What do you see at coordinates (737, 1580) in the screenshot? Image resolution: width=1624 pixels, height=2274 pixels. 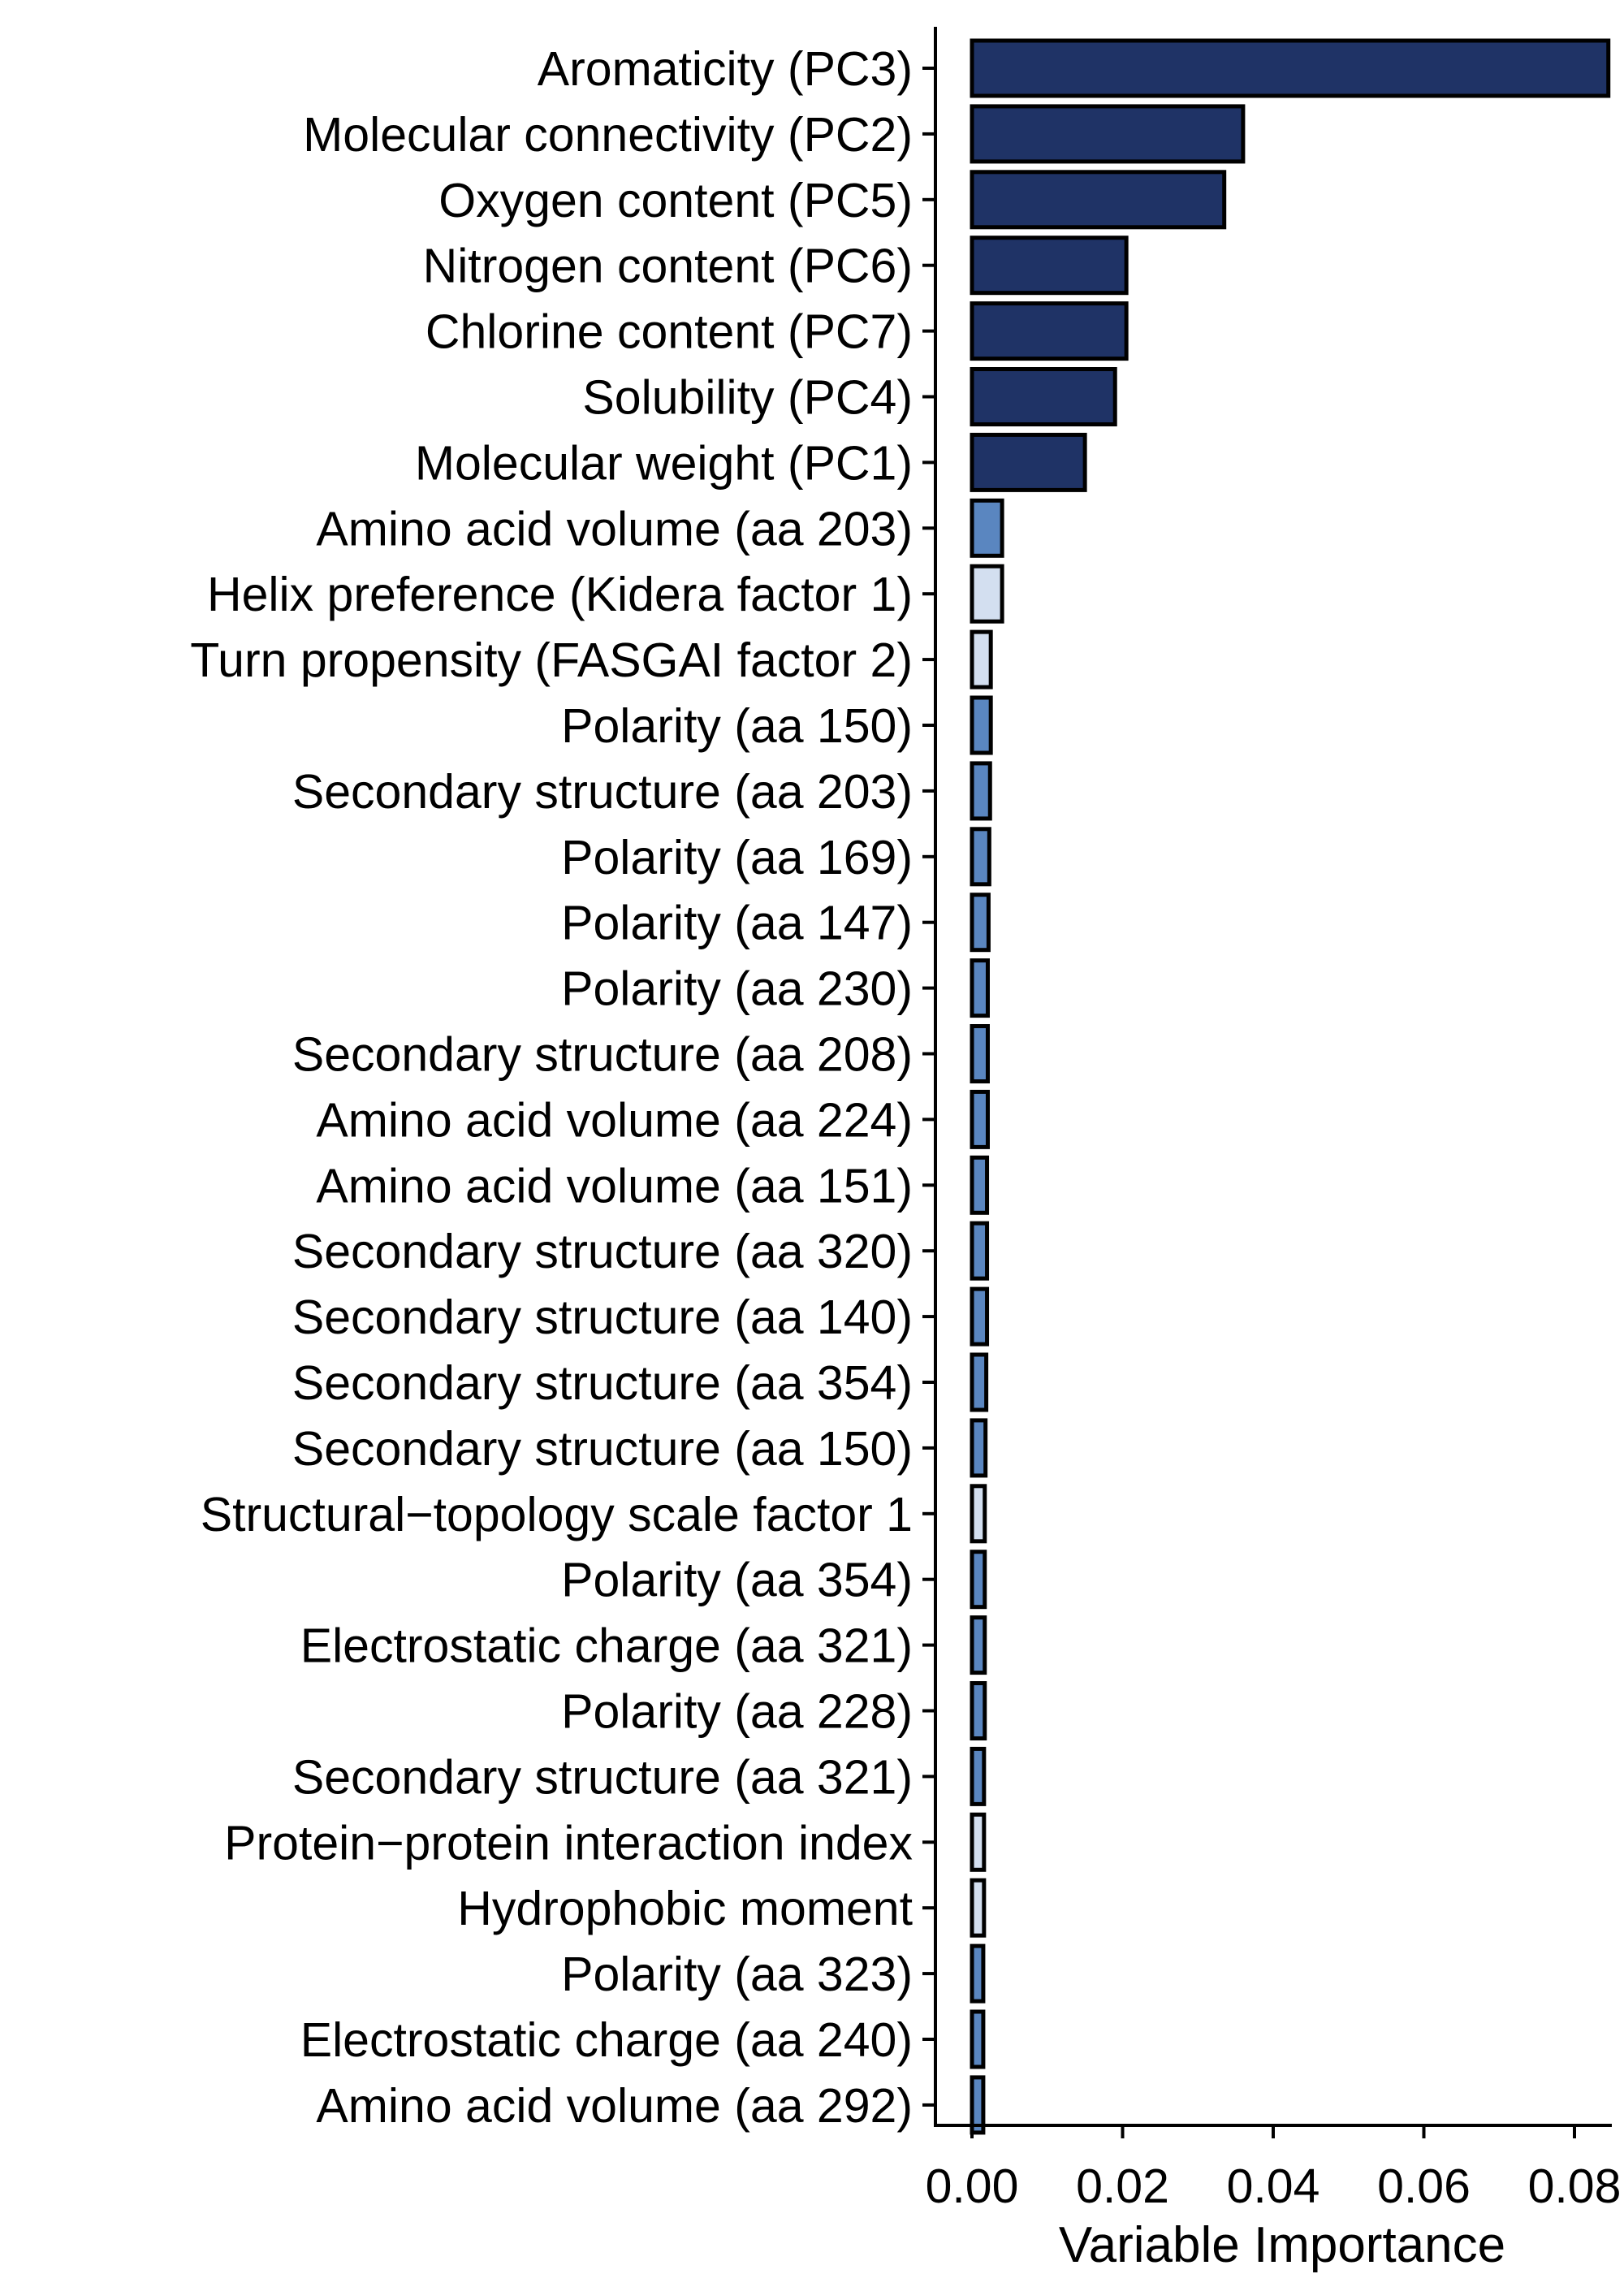 I see `y-tick-label: Polarity (aa 354)` at bounding box center [737, 1580].